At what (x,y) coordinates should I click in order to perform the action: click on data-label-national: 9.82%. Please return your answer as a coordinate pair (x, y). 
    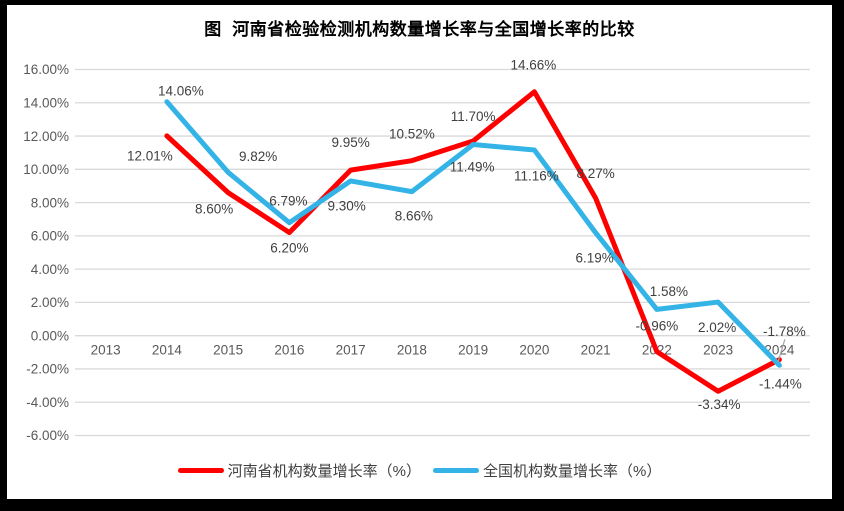
    Looking at the image, I should click on (258, 156).